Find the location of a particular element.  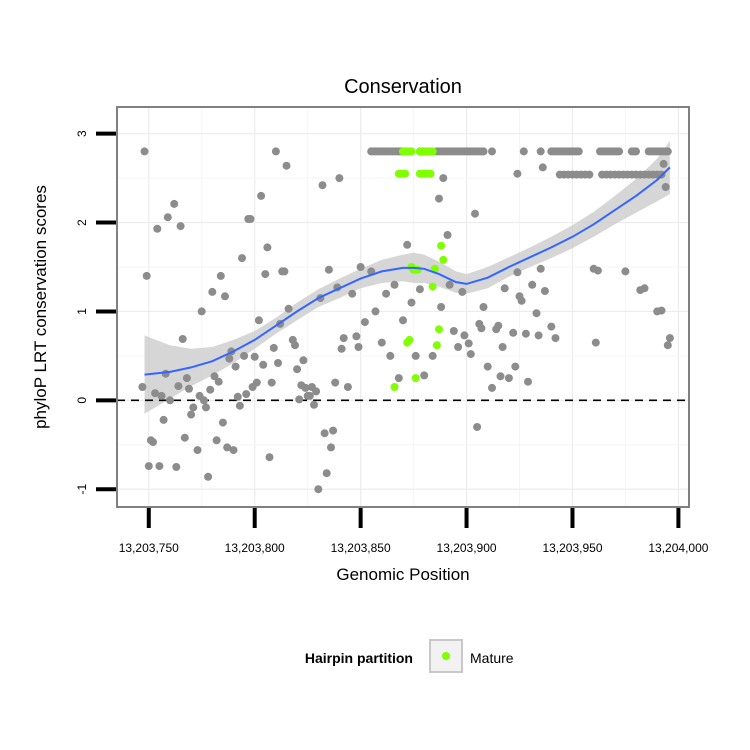

legend-title: Hairpin partition is located at coordinates (359, 658).